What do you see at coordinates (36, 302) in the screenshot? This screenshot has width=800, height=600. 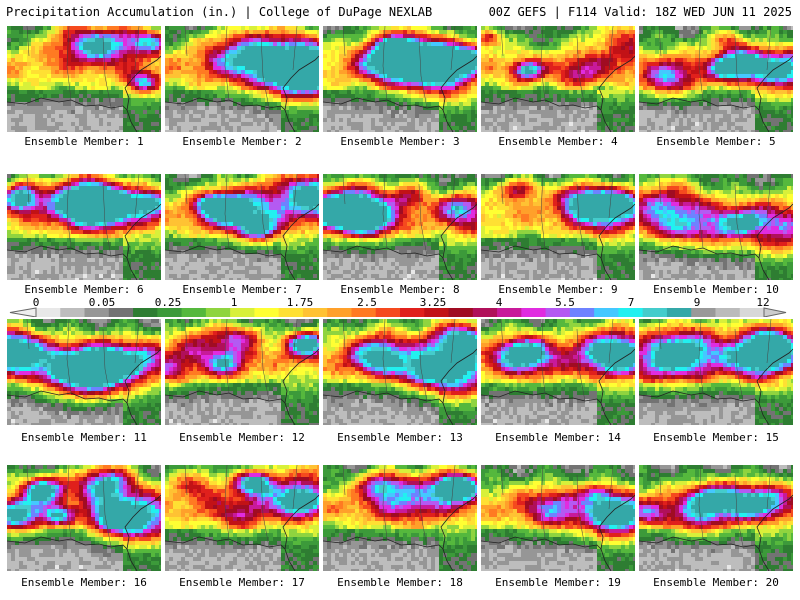 I see `colorbar-tick-label: 0` at bounding box center [36, 302].